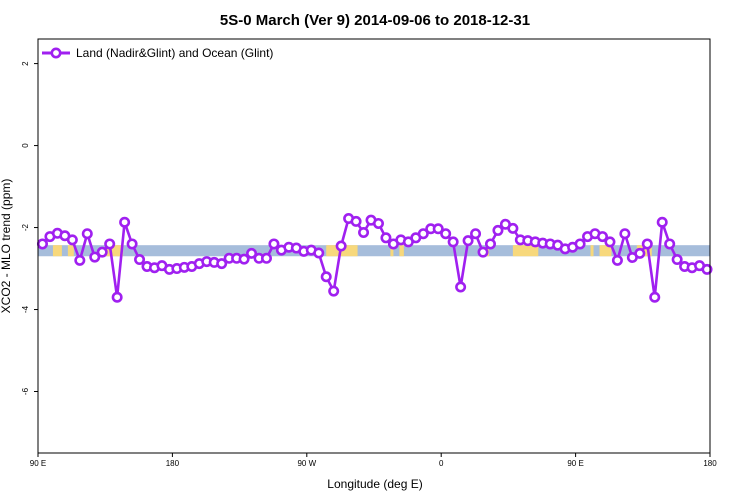 Image resolution: width=750 pixels, height=500 pixels. I want to click on legend: Land (Nadir&Glint) and Ocean (Glint), so click(157, 53).